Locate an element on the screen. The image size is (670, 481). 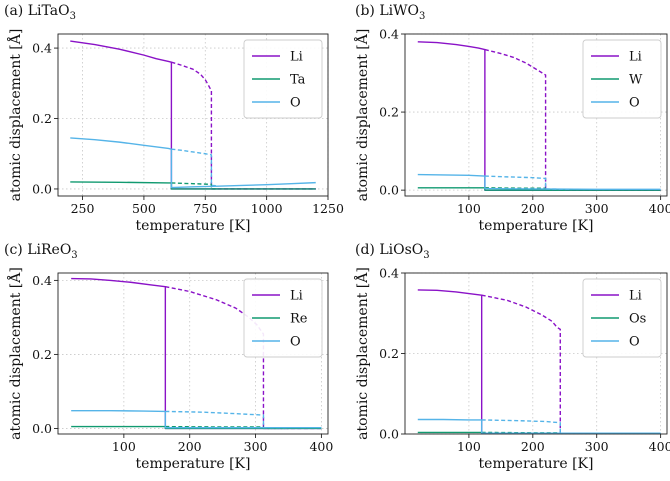
panel-title: (a) LiTaO3 is located at coordinates (40, 12).